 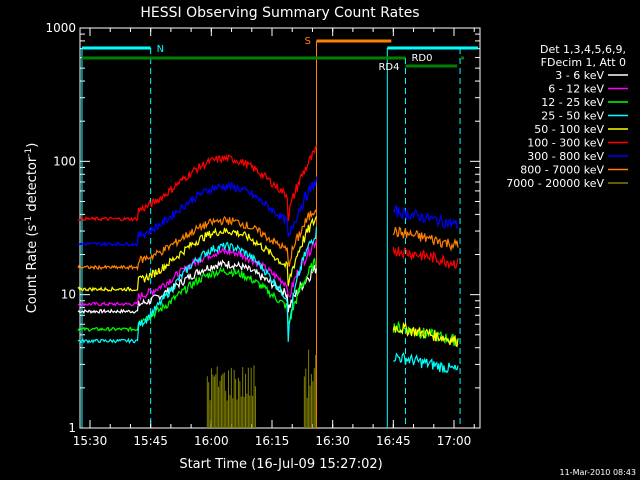 I want to click on x-tick-label: 16:45, so click(x=393, y=441).